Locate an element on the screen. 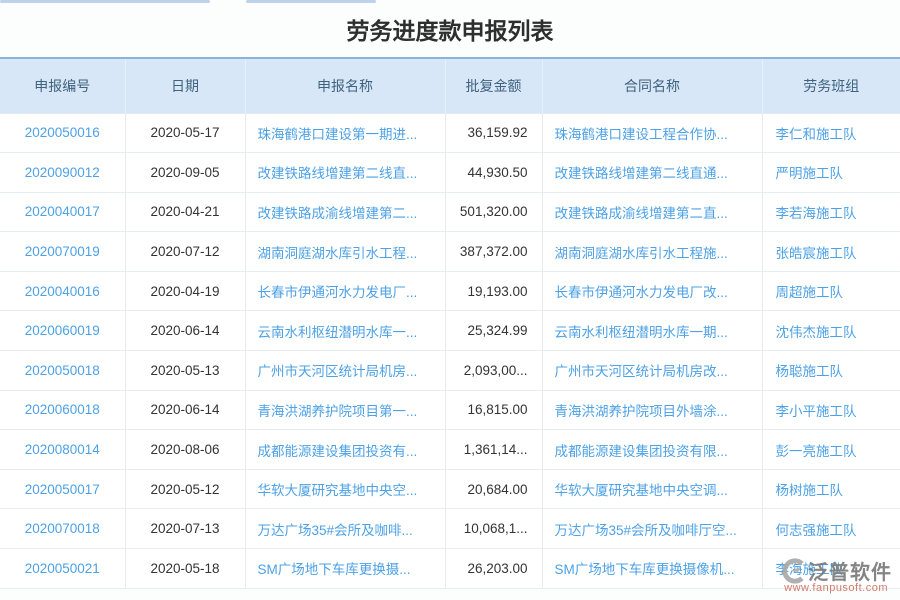 This screenshot has width=900, height=600. cell-id: 2020050018 is located at coordinates (63, 370).